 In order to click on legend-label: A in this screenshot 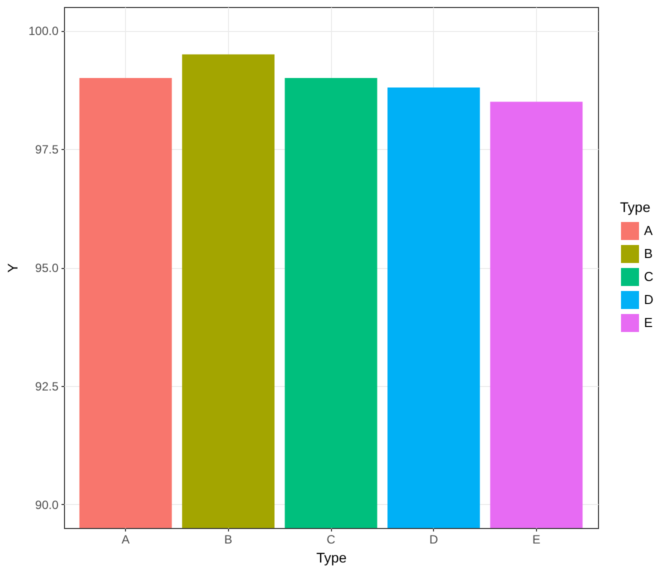, I will do `click(648, 230)`.